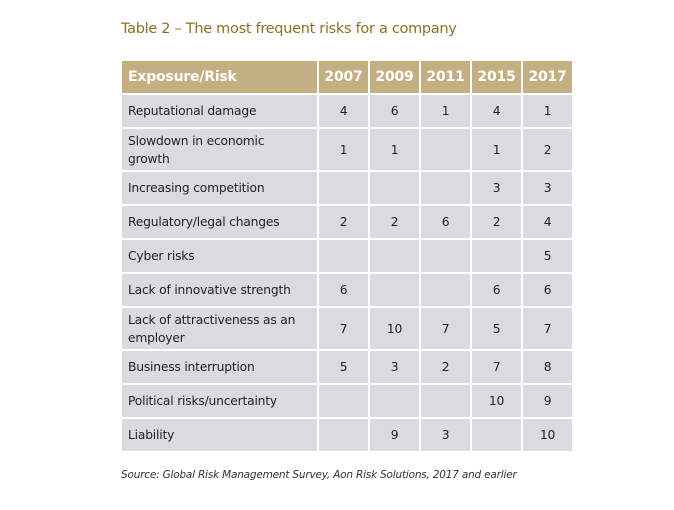 The width and height of the screenshot is (674, 510). I want to click on table-row: Reputational damage 4 6 1 4 1, so click(347, 111).